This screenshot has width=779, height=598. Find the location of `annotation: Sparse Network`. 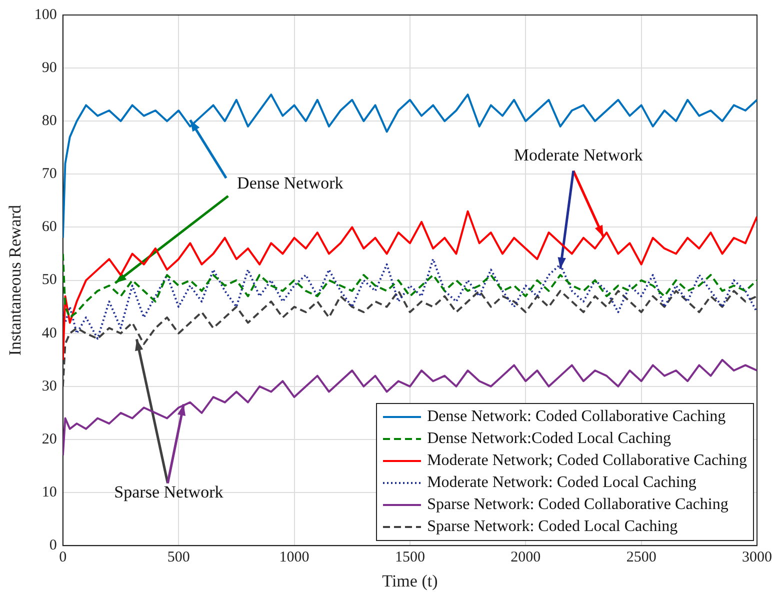

annotation: Sparse Network is located at coordinates (169, 492).